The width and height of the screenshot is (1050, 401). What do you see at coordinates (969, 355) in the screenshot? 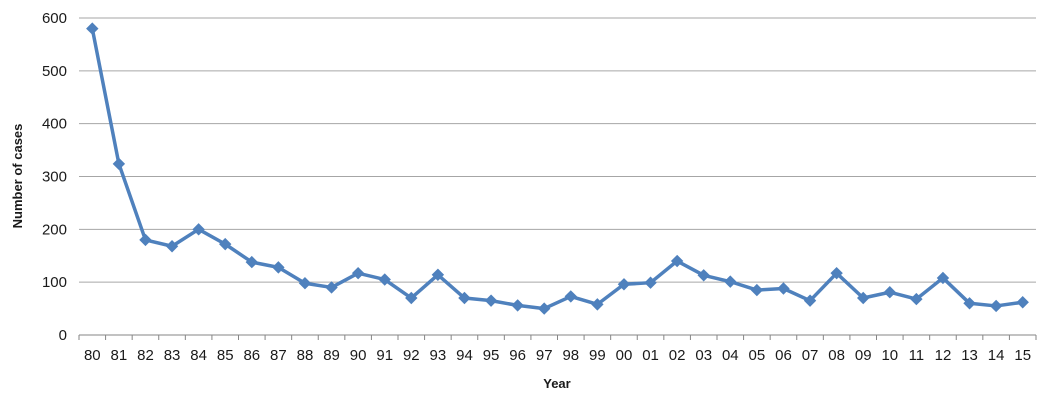
I see `x-tick-label: 13` at bounding box center [969, 355].